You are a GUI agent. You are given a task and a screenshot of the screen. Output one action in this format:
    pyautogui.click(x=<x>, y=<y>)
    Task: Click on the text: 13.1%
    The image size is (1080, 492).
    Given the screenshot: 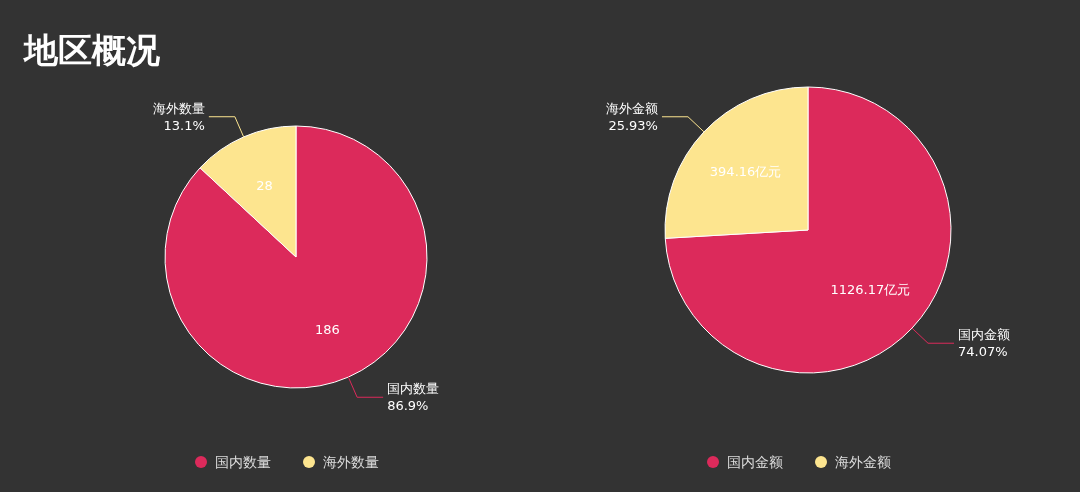 What is the action you would take?
    pyautogui.click(x=184, y=125)
    